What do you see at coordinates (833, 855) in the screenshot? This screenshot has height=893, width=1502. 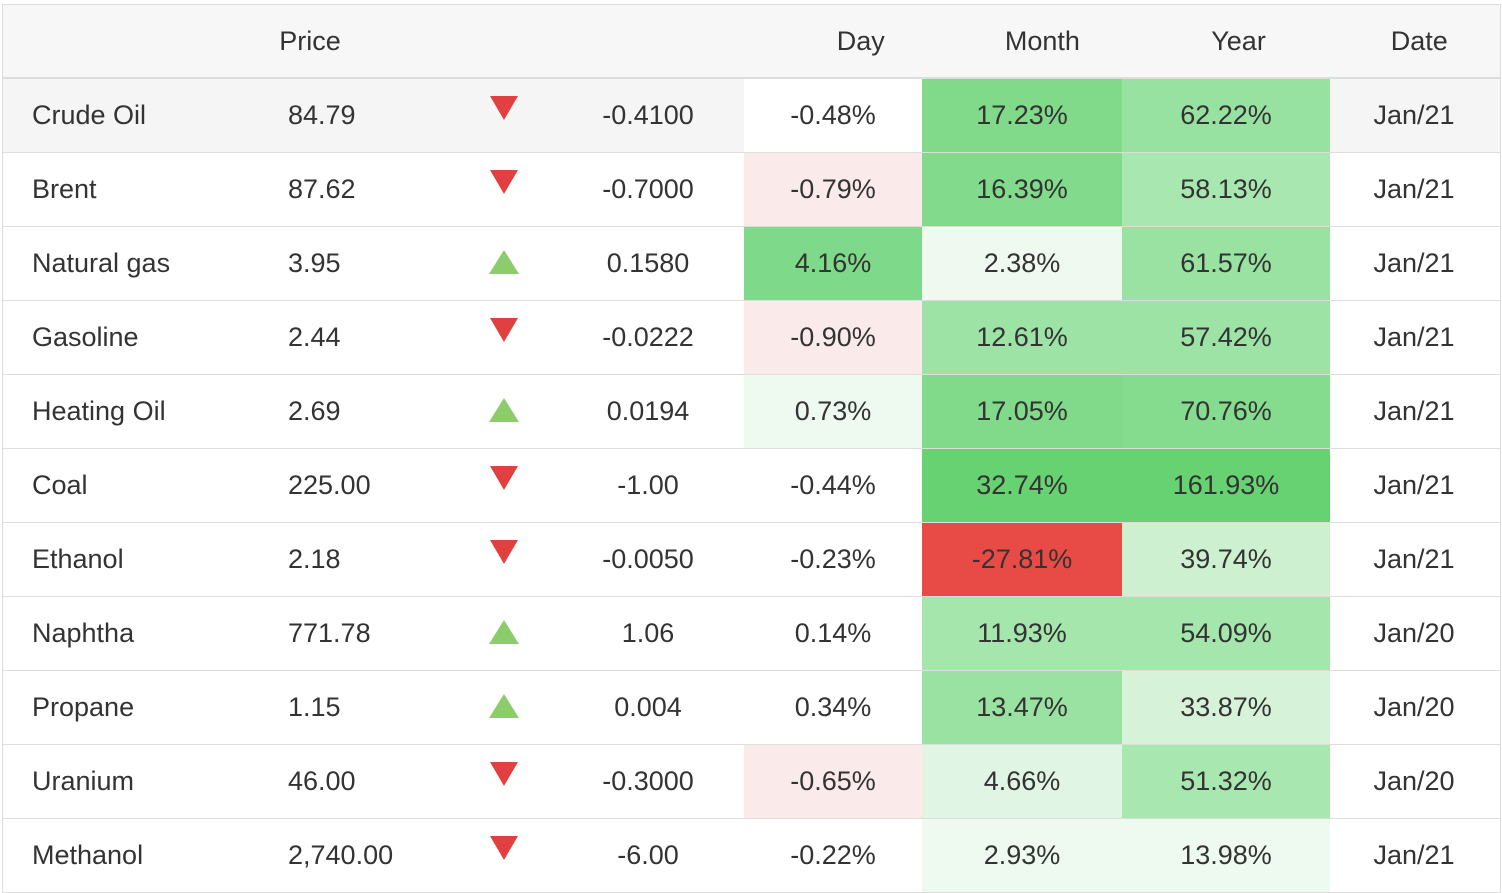 I see `day-change-cell: -0.22%` at bounding box center [833, 855].